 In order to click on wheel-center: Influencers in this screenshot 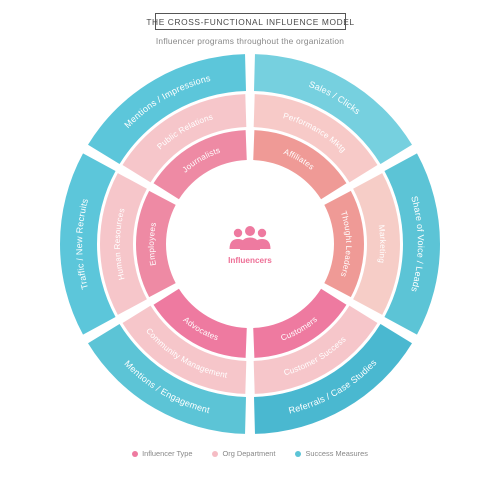, I will do `click(250, 245)`.